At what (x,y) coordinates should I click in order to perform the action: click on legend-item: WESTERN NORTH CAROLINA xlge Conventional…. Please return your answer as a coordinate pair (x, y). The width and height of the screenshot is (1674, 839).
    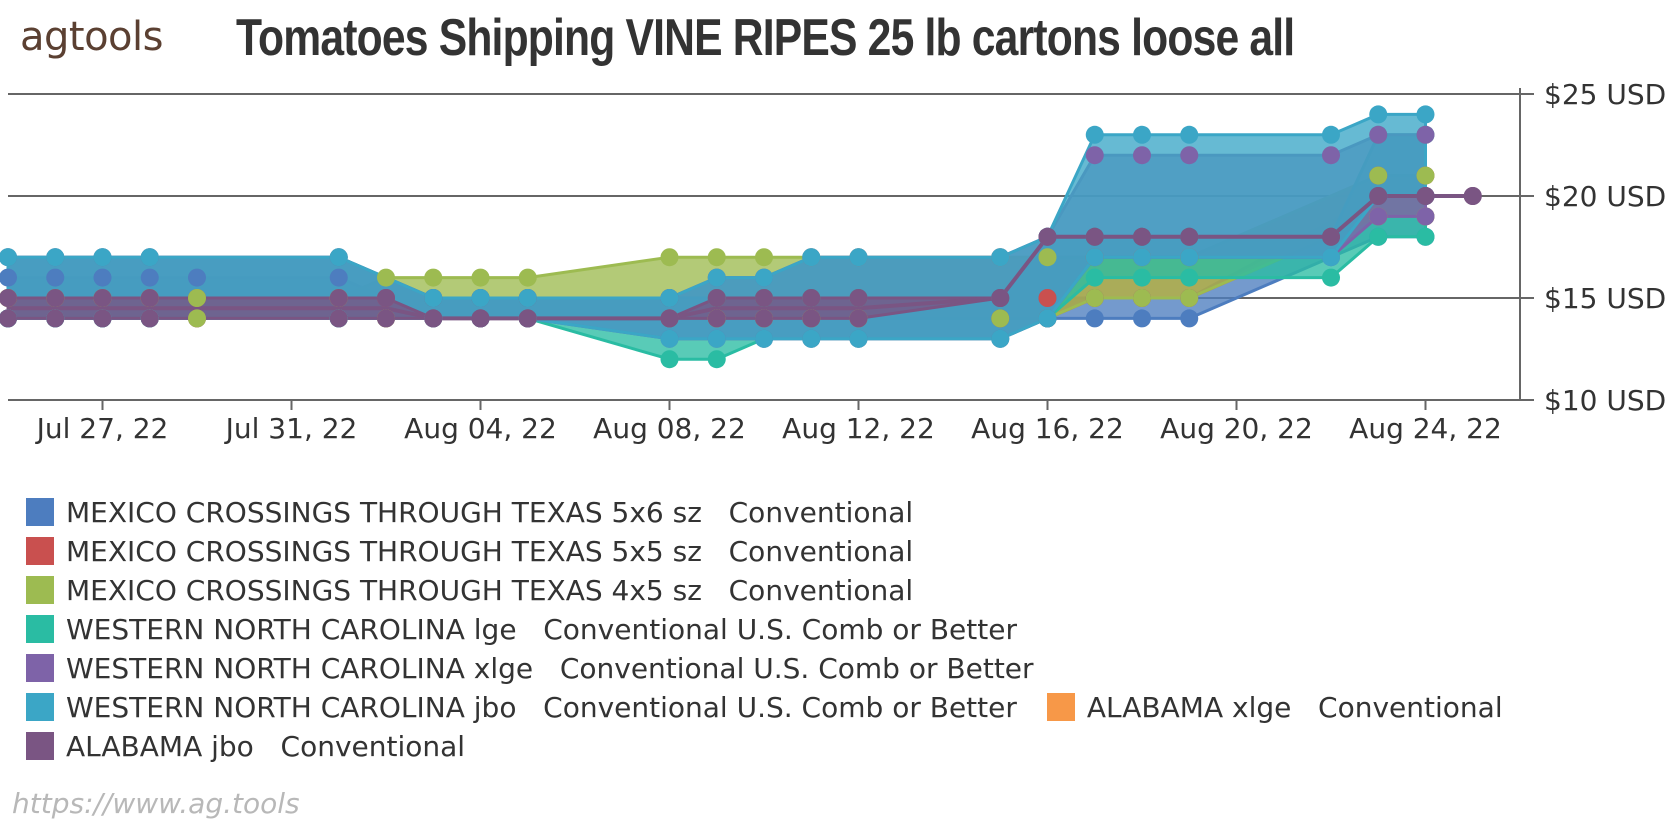
    Looking at the image, I should click on (846, 668).